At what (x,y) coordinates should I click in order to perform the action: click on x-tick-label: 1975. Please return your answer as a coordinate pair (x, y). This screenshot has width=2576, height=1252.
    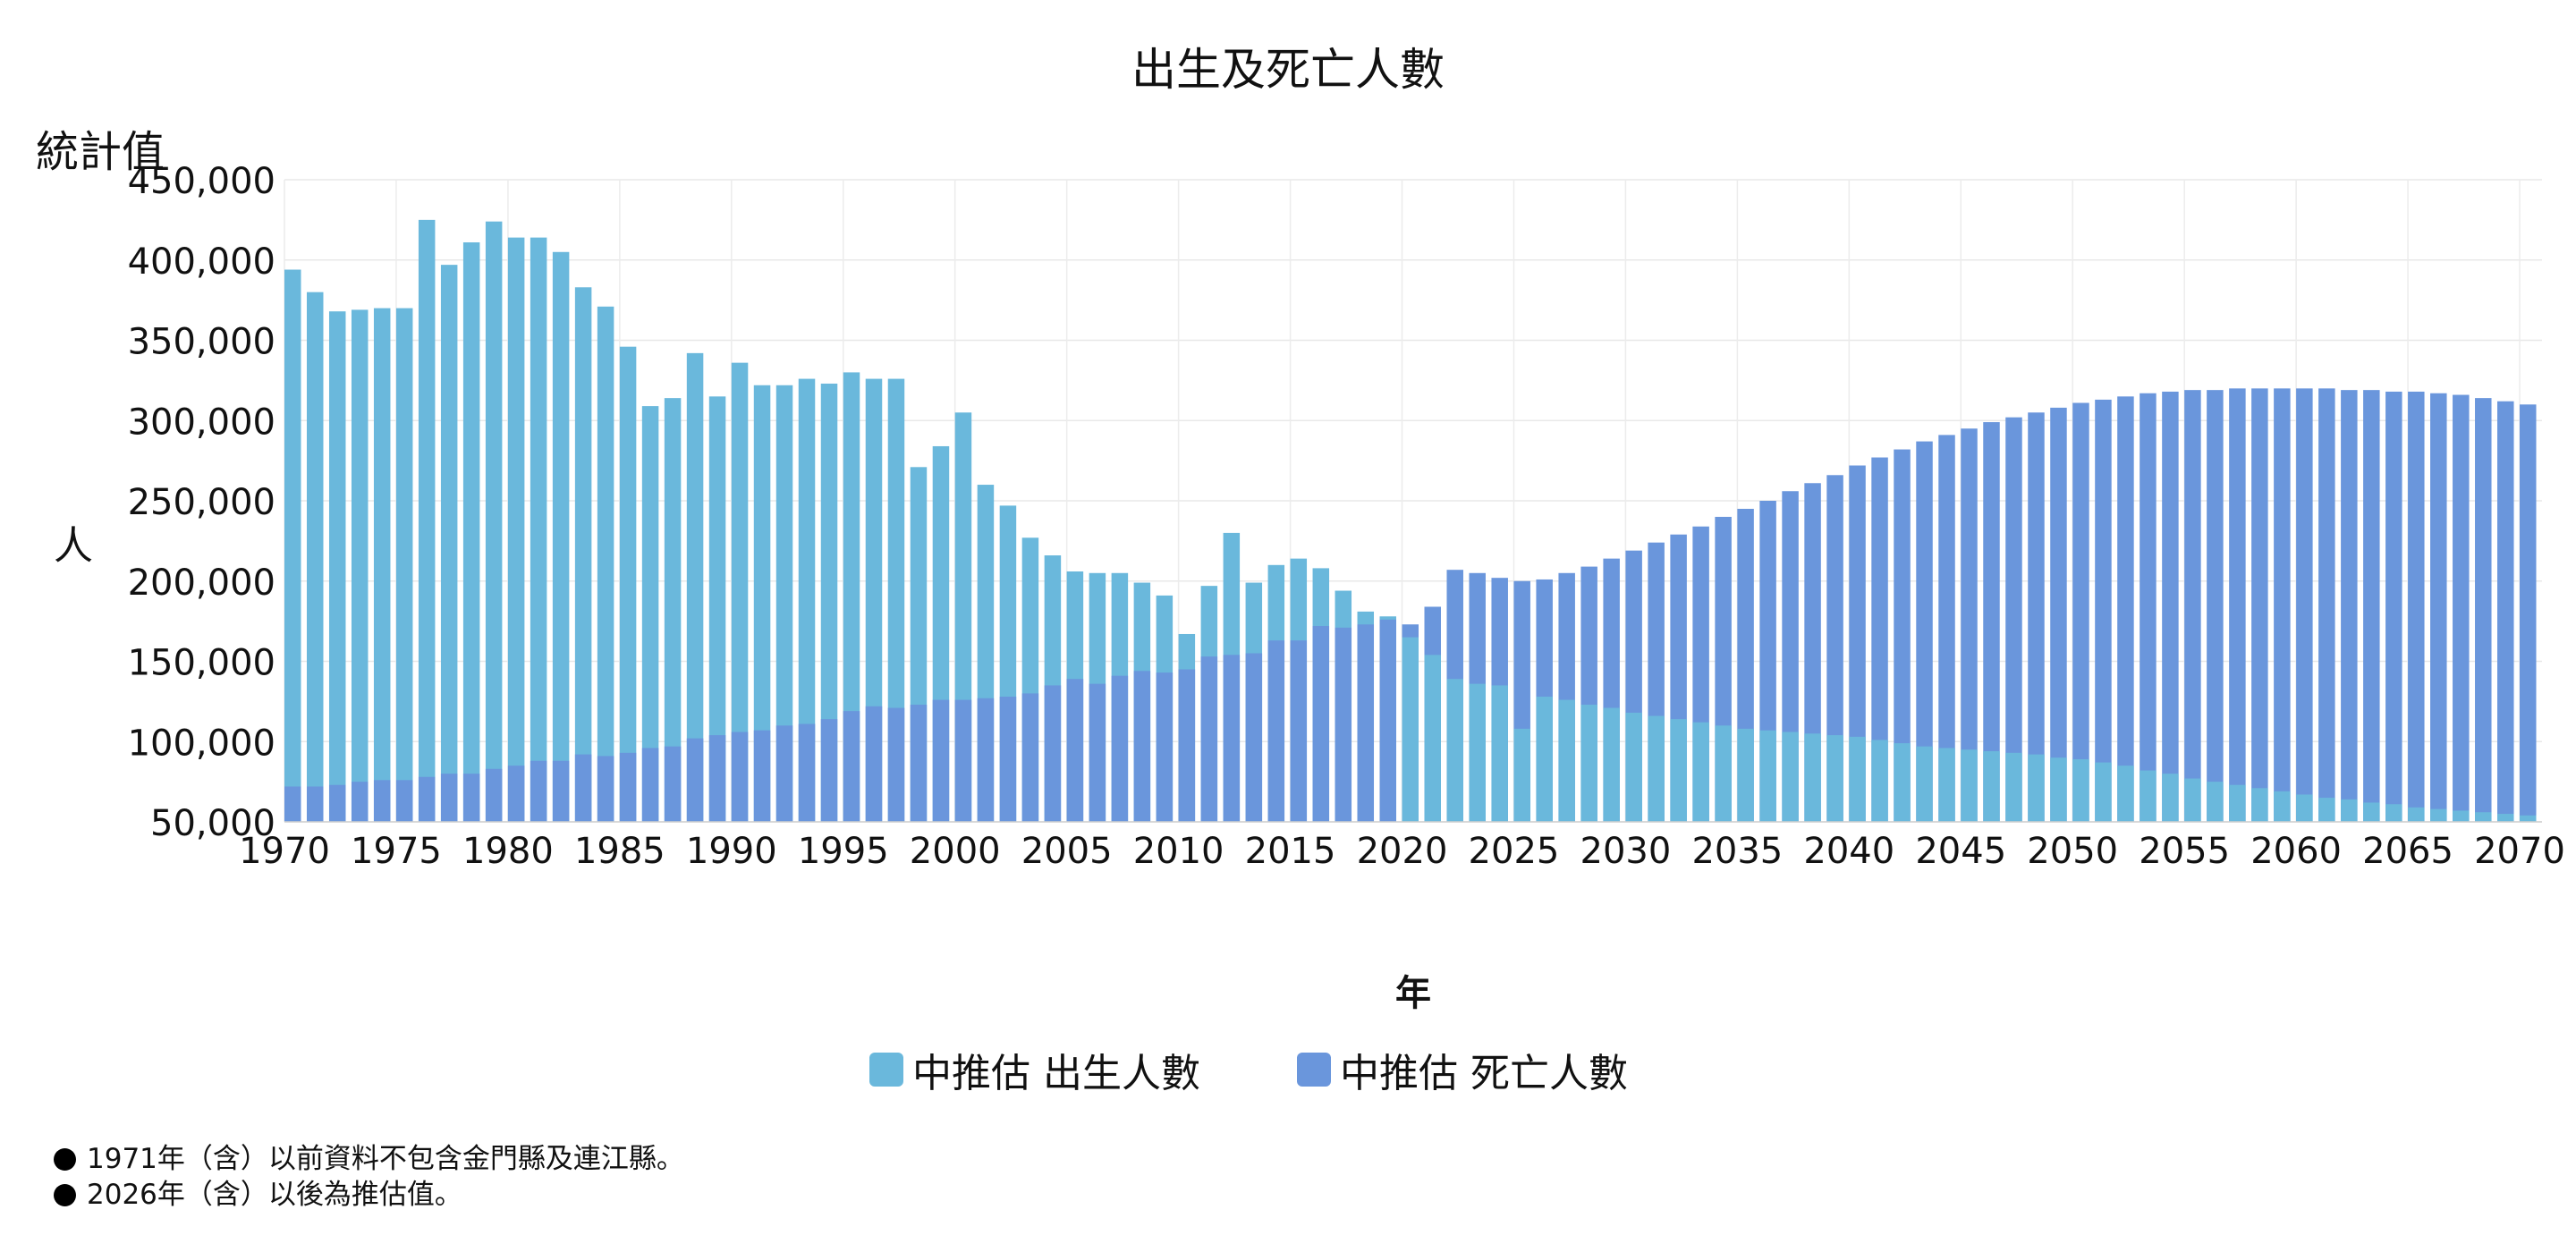
    Looking at the image, I should click on (396, 851).